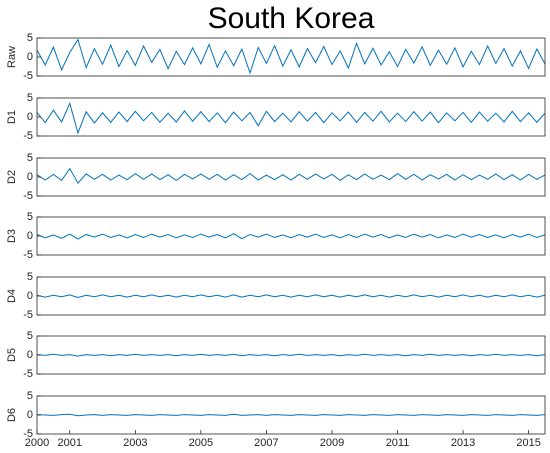  Describe the element at coordinates (12, 415) in the screenshot. I see `y-axis-label: D6` at that location.